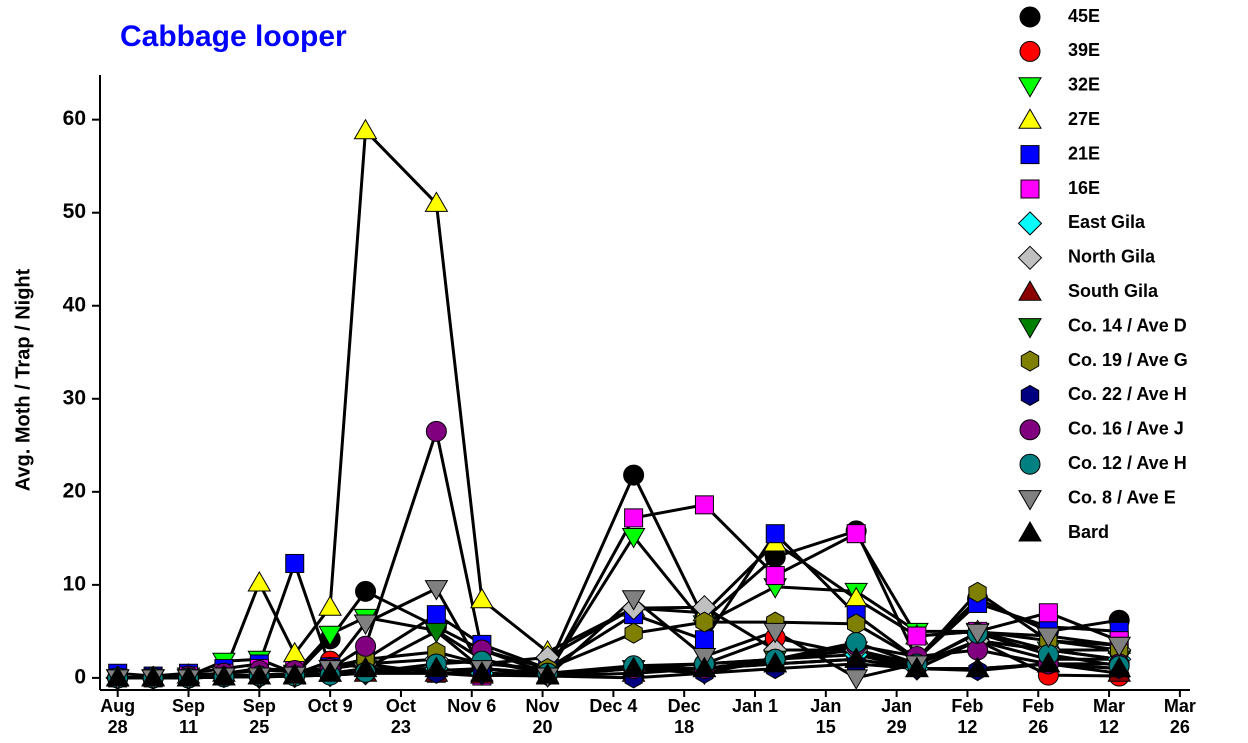 The image size is (1248, 743). What do you see at coordinates (1084, 153) in the screenshot?
I see `legend-label: 21E` at bounding box center [1084, 153].